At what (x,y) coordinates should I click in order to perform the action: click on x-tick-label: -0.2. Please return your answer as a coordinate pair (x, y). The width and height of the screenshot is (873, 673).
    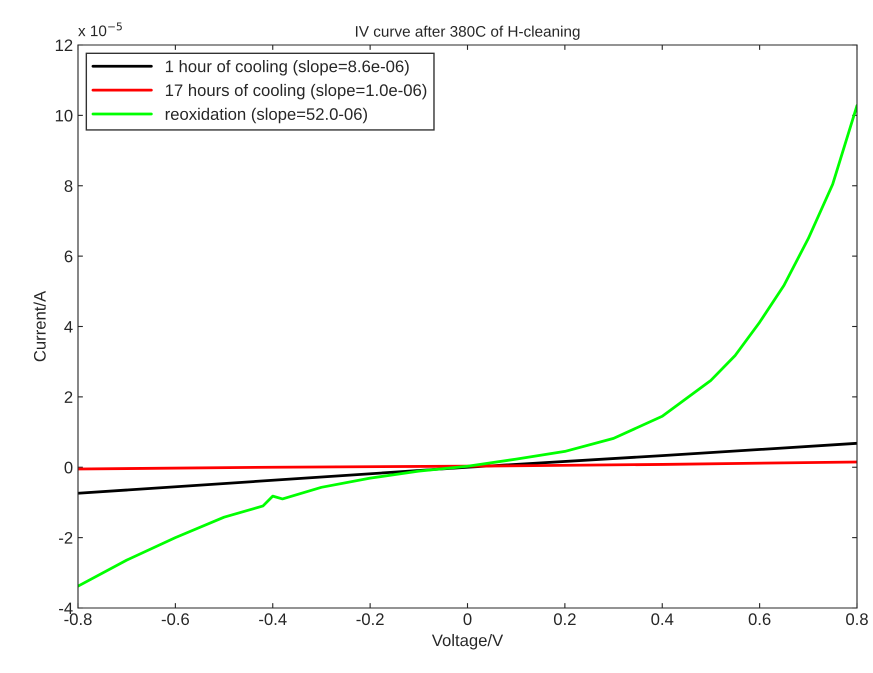
    Looking at the image, I should click on (370, 619).